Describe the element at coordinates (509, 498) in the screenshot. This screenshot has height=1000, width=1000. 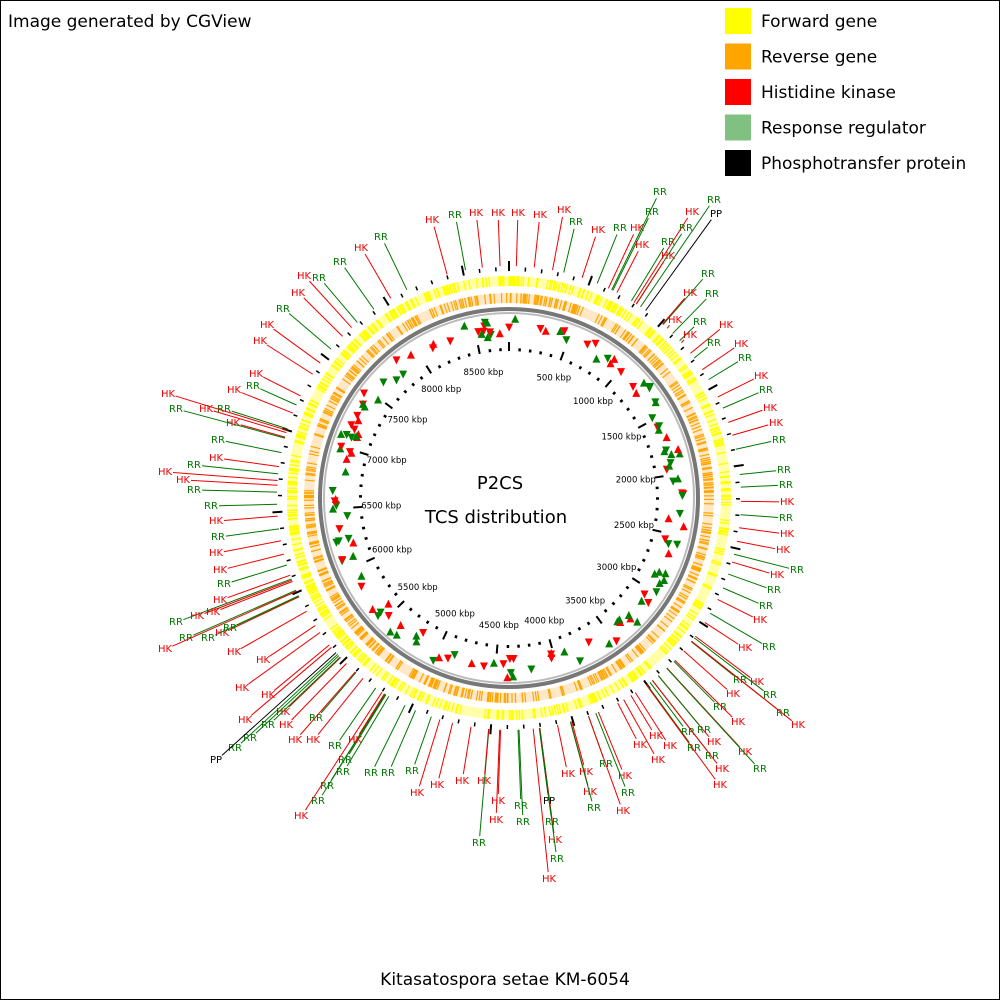
I see `backbone` at that location.